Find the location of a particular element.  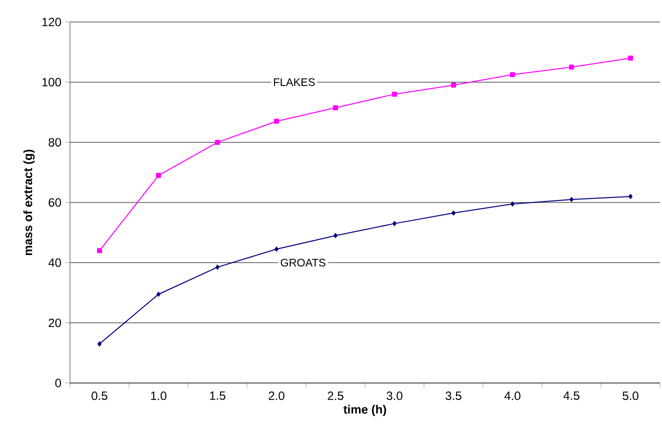

series-label: GROATS is located at coordinates (303, 262).